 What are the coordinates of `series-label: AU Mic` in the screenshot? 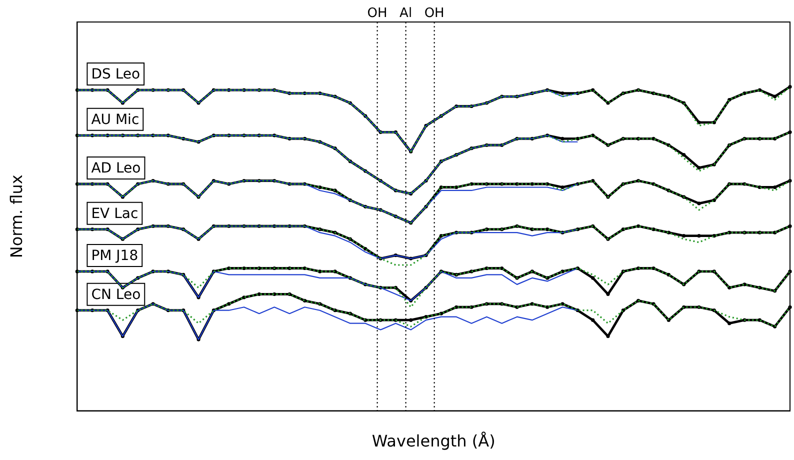 It's located at (115, 120).